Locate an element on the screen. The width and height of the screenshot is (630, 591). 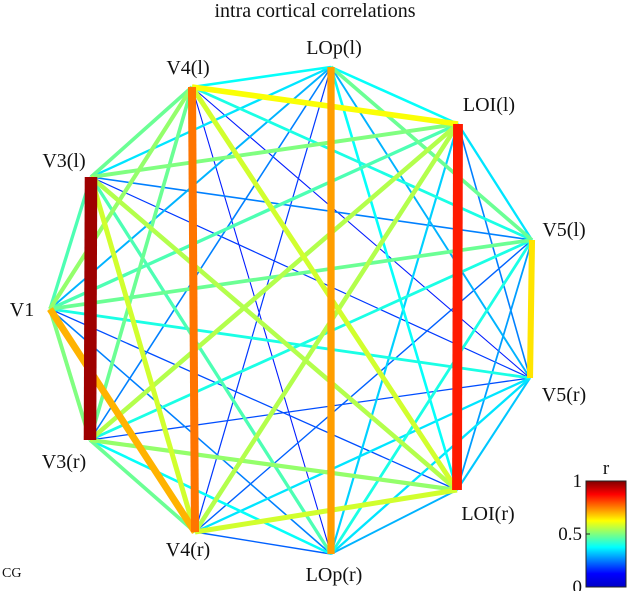
edge-V1-V4r is located at coordinates (122, 420).